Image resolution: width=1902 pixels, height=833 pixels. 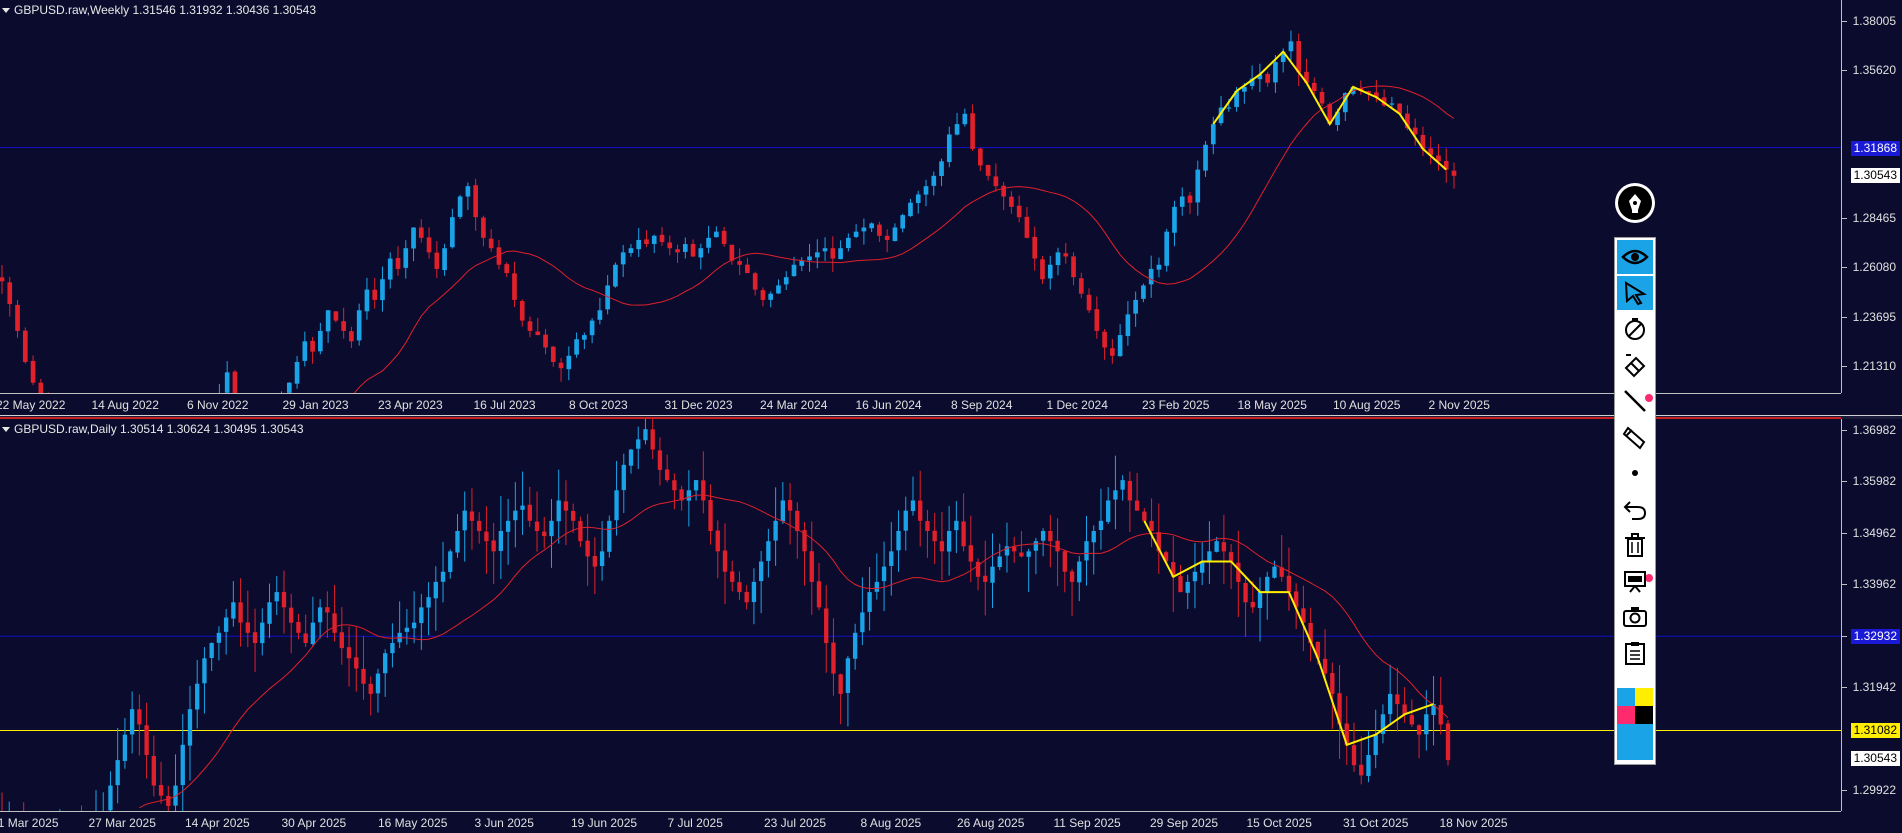 I want to click on time-label: 11 Mar 2025, so click(x=29, y=823).